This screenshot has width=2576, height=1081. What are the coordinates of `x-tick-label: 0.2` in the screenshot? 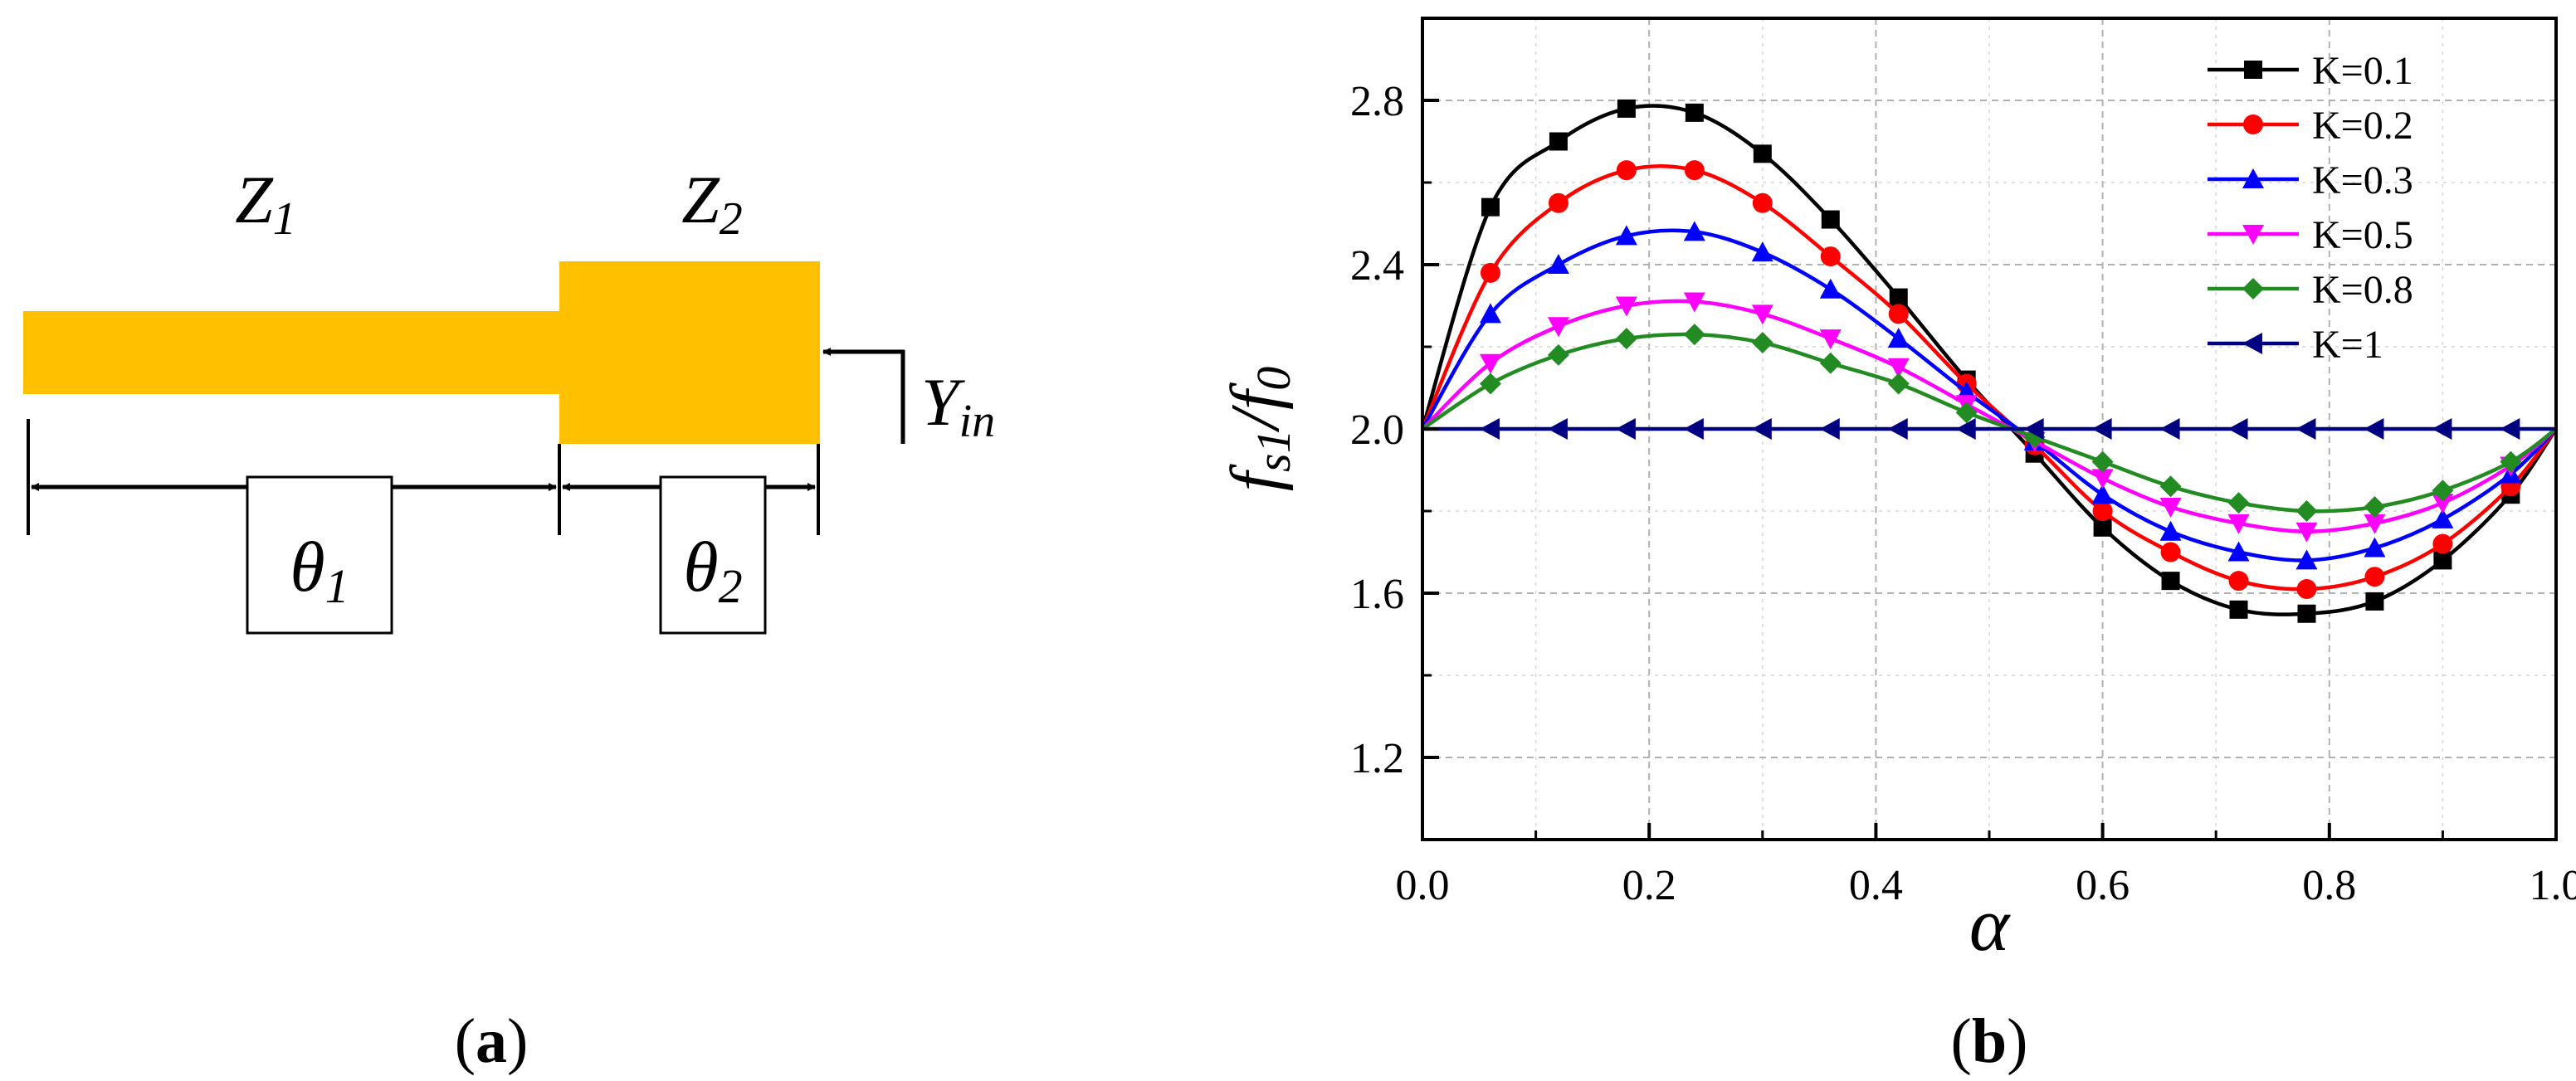 It's located at (1649, 885).